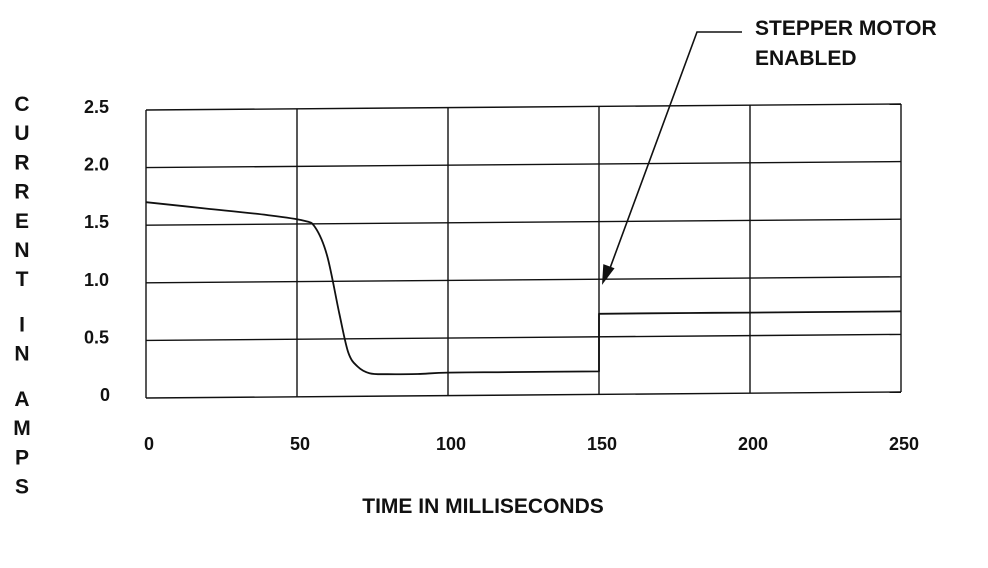 The image size is (988, 568). Describe the element at coordinates (22, 487) in the screenshot. I see `y-axis-label-letter: S` at that location.